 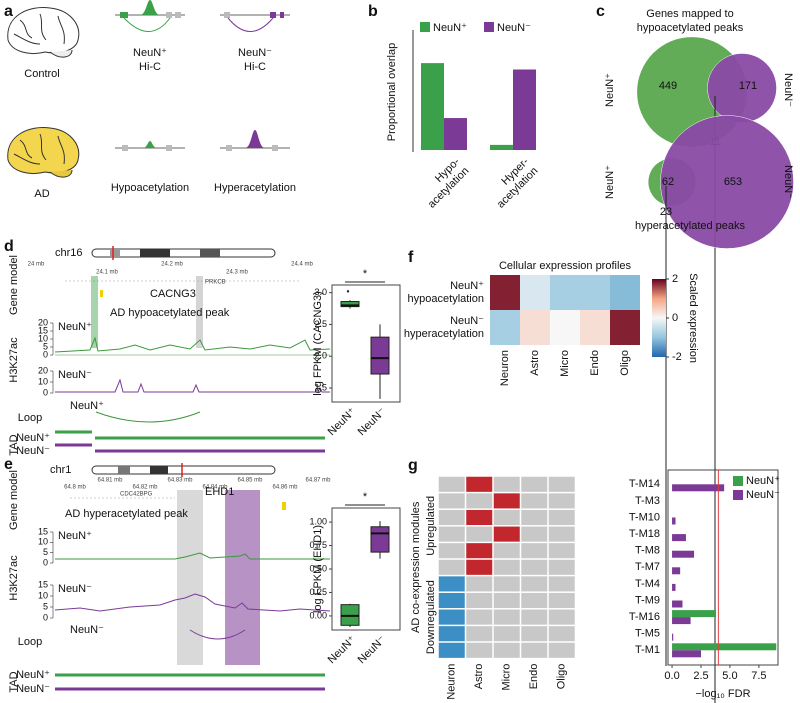 What do you see at coordinates (110, 481) in the screenshot?
I see `position-label: 64.81 mb` at bounding box center [110, 481].